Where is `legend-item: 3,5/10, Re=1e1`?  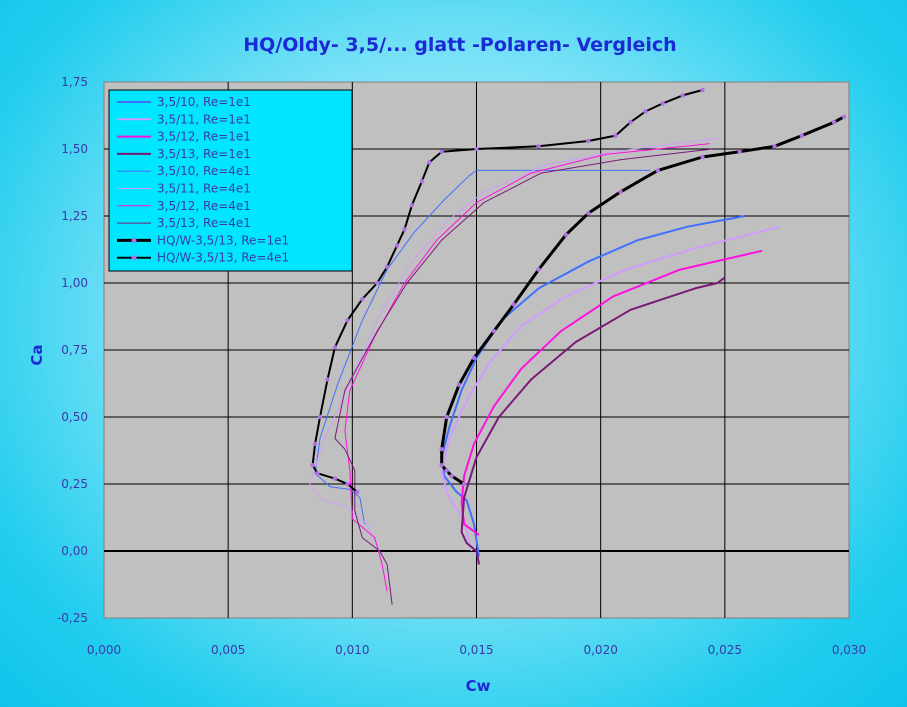
legend-item: 3,5/10, Re=1e1 is located at coordinates (184, 102).